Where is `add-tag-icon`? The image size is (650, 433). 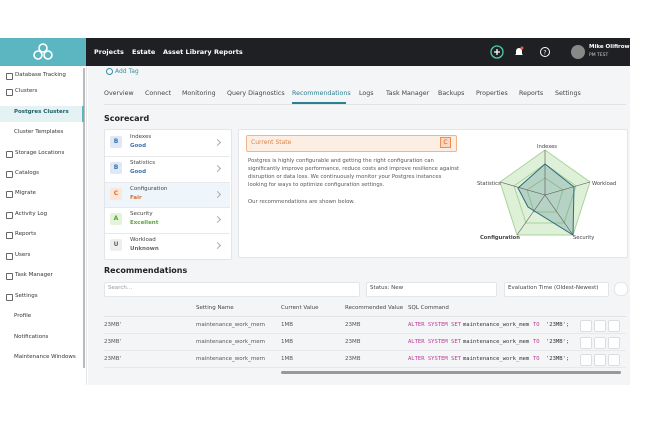
add-tag-icon is located at coordinates (109, 71).